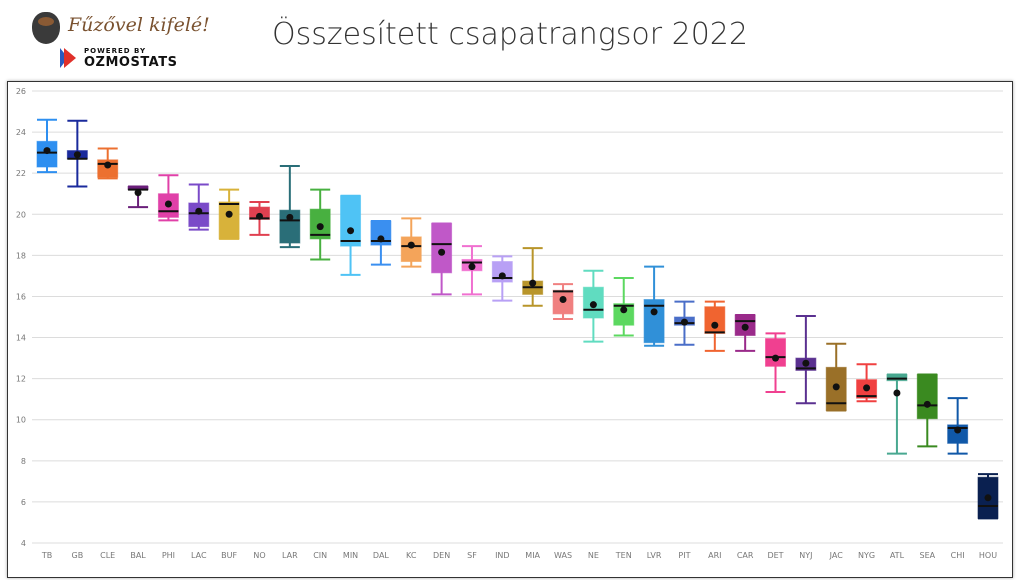 Image resolution: width=1021 pixels, height=580 pixels. I want to click on y-tick-label: 24, so click(21, 132).